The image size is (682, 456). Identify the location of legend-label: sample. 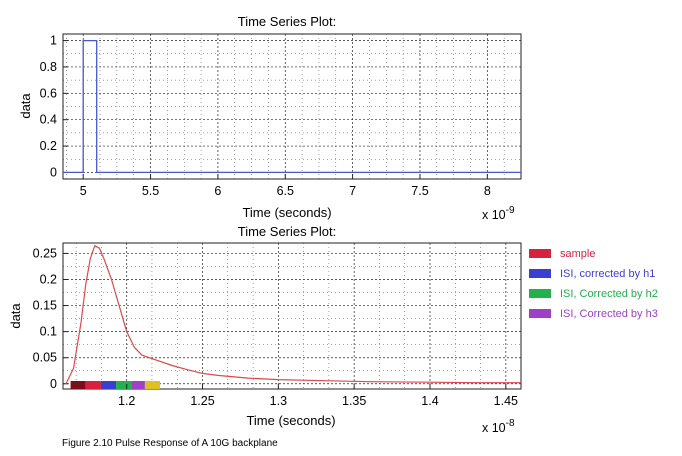
(577, 254).